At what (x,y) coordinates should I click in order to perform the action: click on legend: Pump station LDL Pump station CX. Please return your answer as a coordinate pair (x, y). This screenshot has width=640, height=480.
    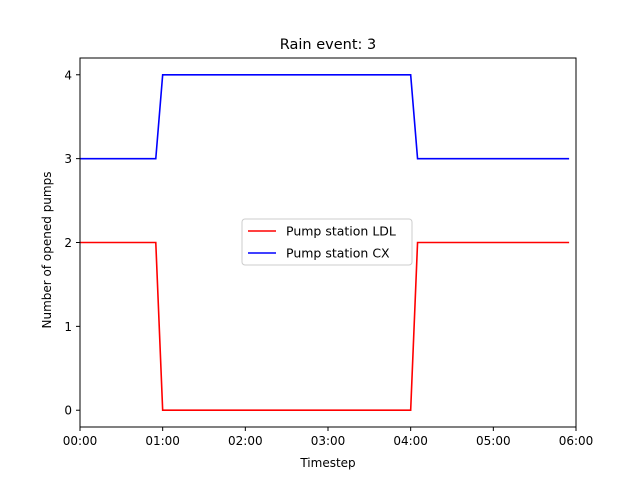
    Looking at the image, I should click on (327, 242).